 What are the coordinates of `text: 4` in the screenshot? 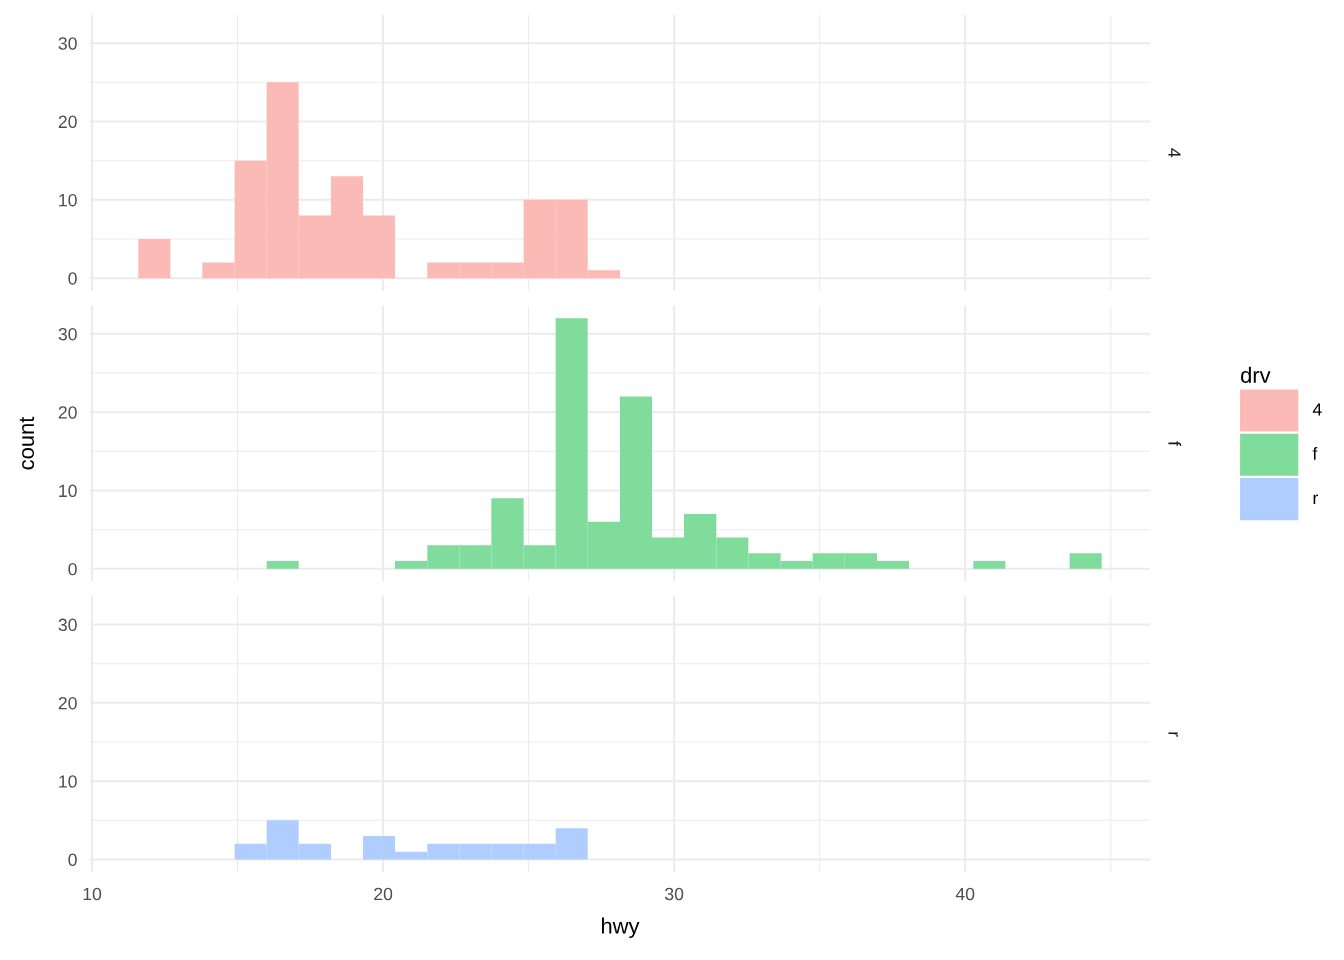 It's located at (1174, 153).